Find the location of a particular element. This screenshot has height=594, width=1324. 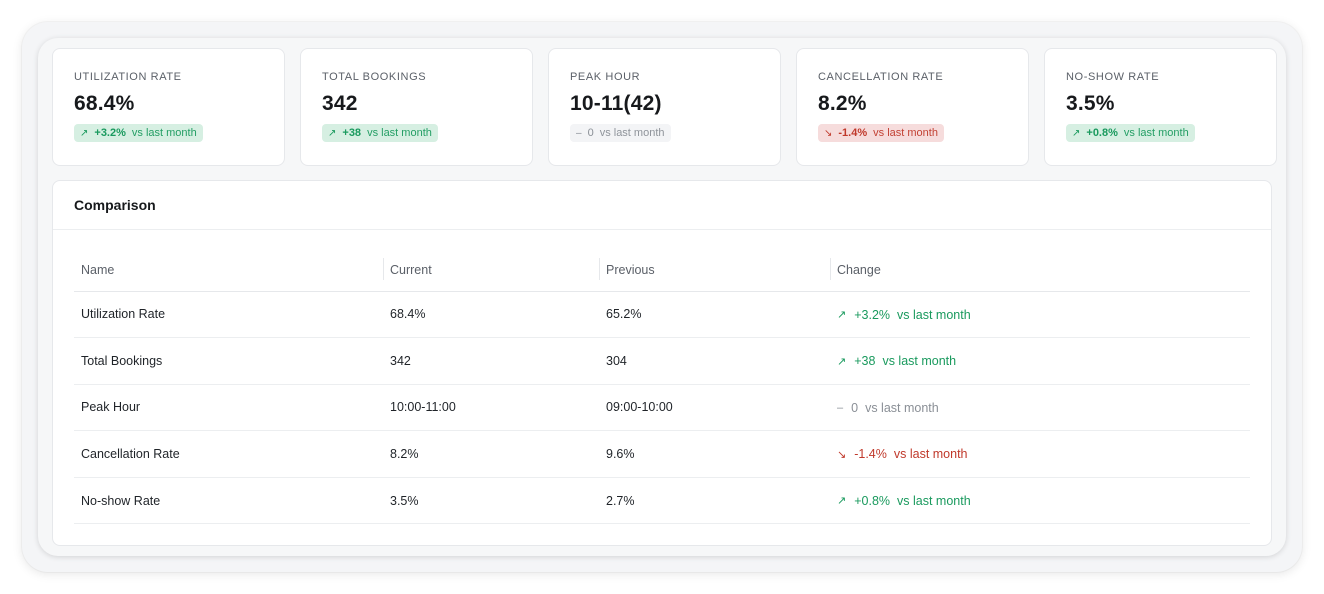

cell-change: ↗ +38 vs last month is located at coordinates (1040, 361).